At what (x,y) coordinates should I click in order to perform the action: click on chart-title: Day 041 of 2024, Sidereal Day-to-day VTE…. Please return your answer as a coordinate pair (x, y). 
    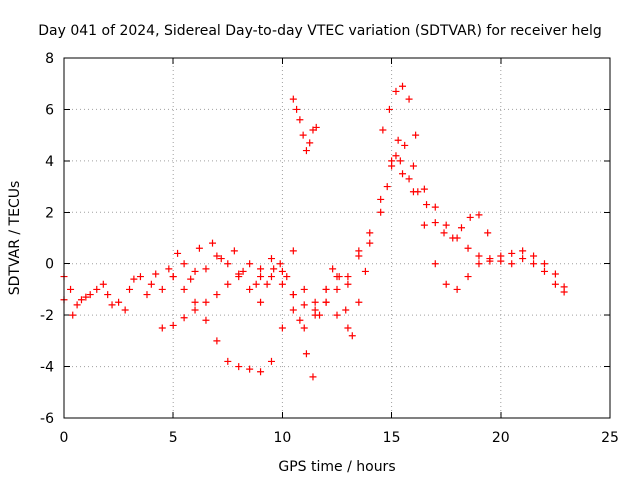
    Looking at the image, I should click on (319, 31).